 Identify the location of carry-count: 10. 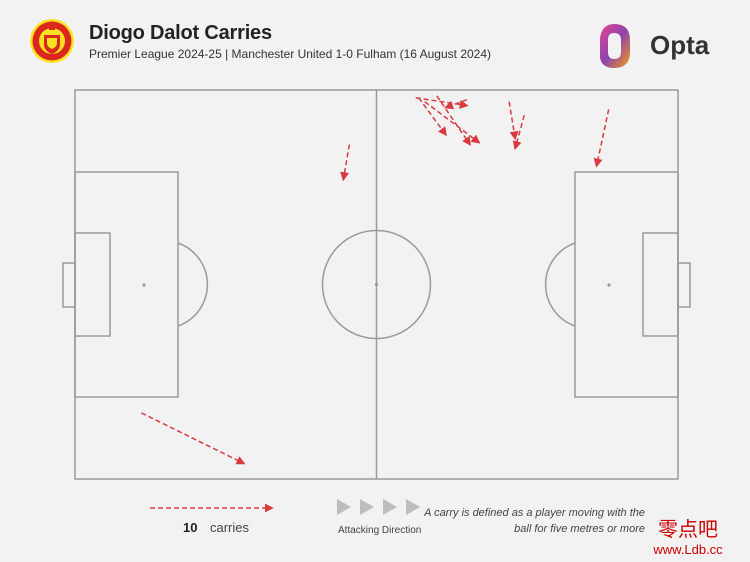
(190, 527).